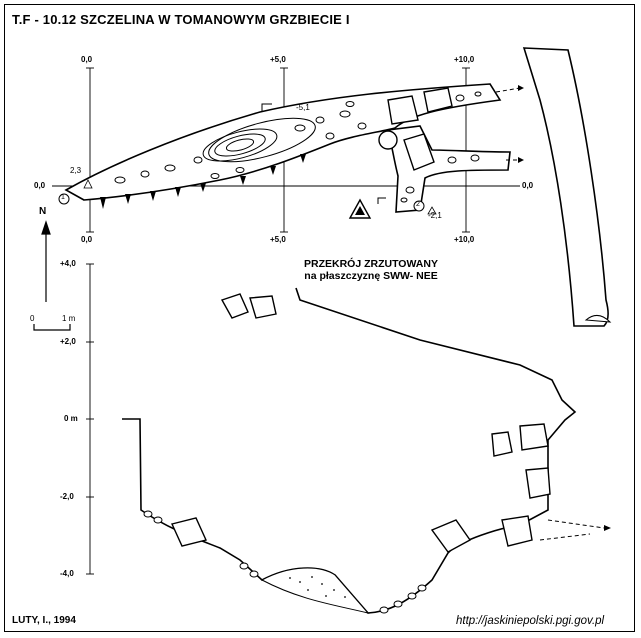 The height and width of the screenshot is (638, 641). I want to click on shaft-floor, so click(598, 319).